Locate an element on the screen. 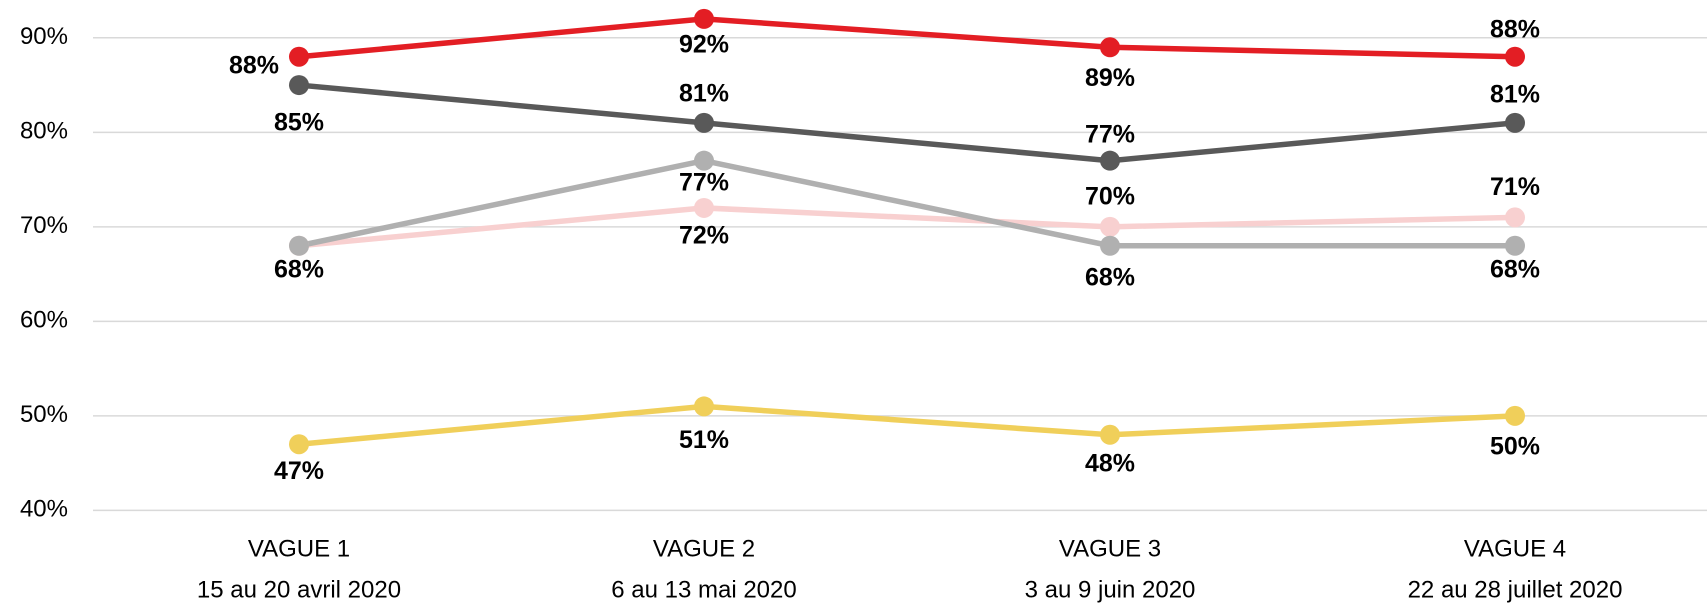 The height and width of the screenshot is (604, 1707). x-tick-label: 6 au 13 mai 2020 is located at coordinates (703, 589).